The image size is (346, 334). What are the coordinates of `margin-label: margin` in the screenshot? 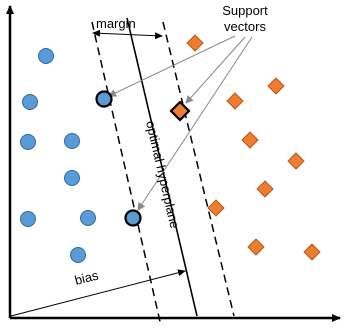 It's located at (116, 23).